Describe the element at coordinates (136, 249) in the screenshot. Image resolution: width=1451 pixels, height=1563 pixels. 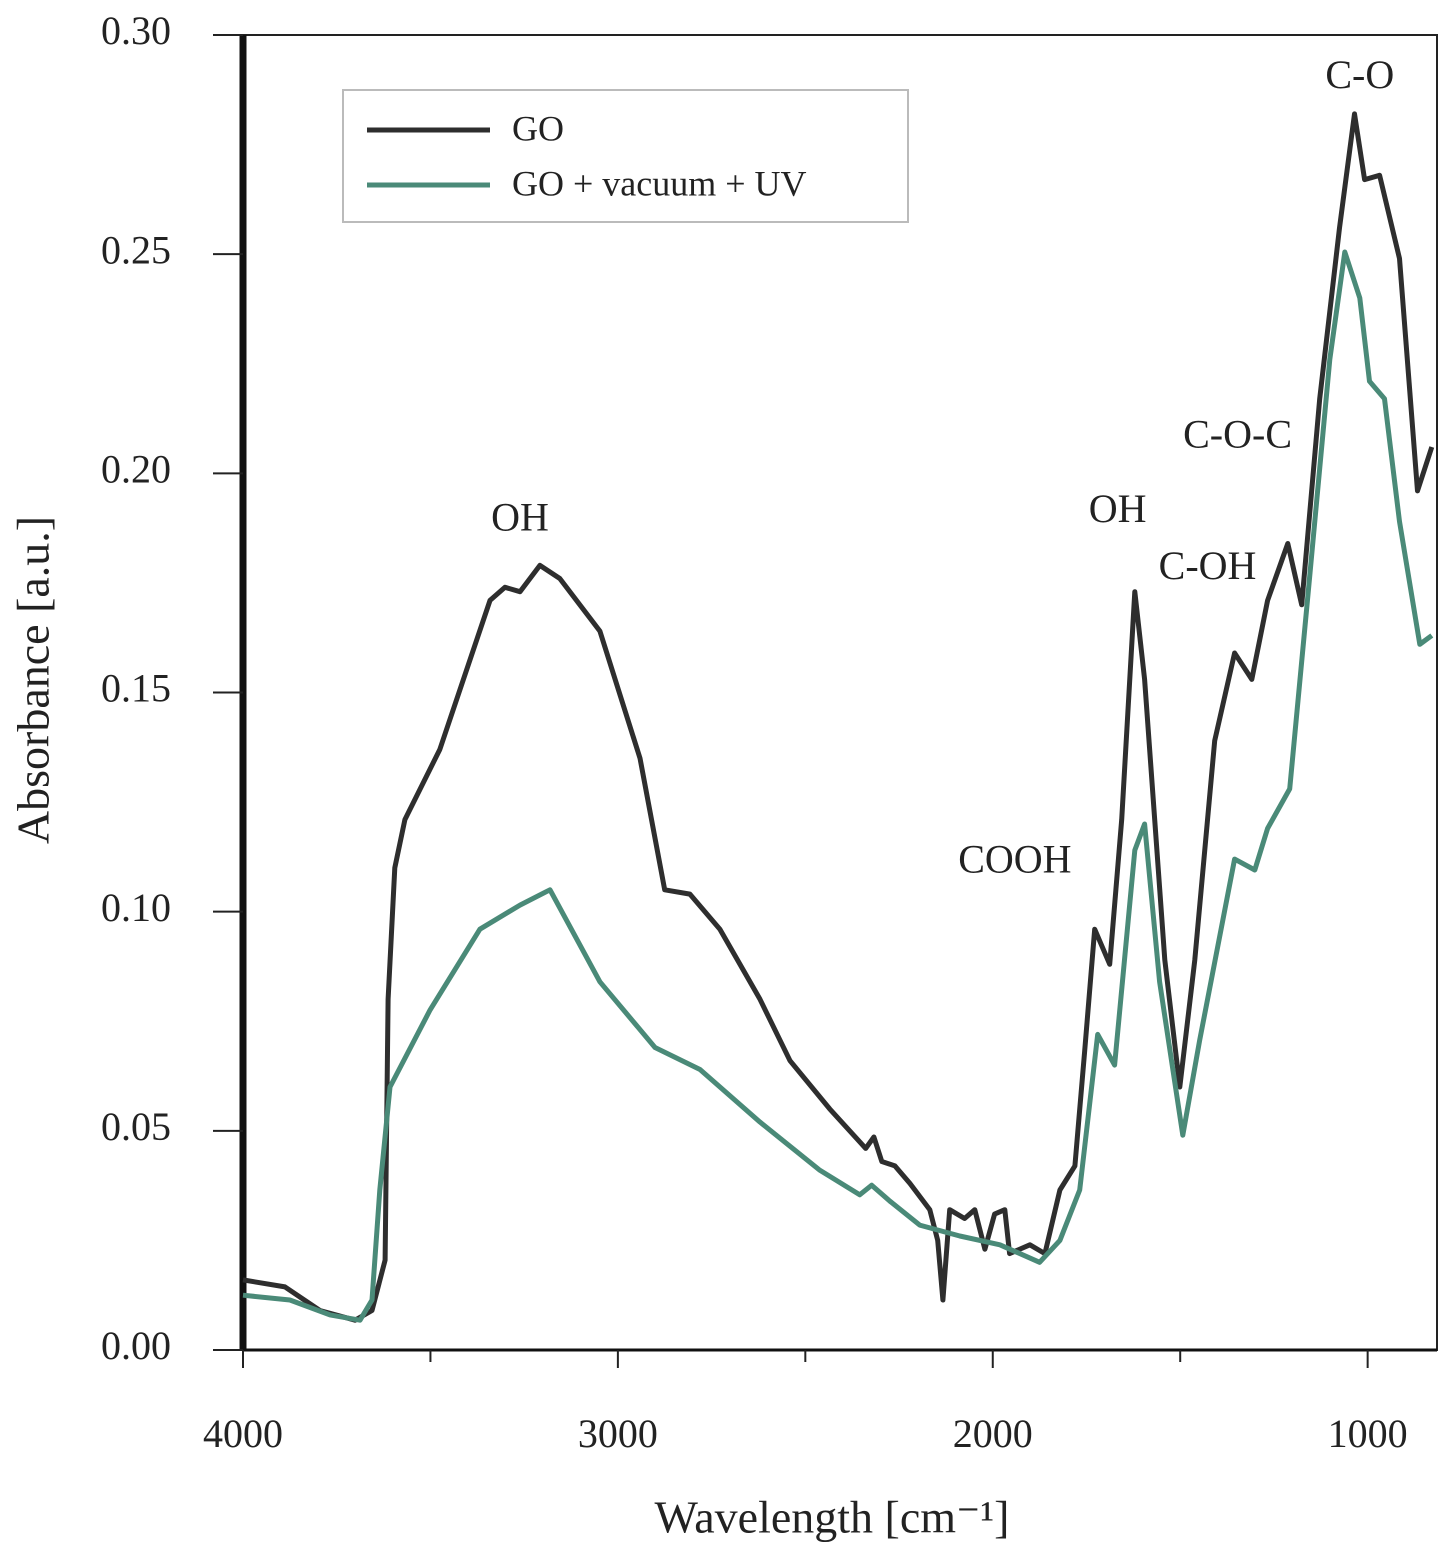
I see `y-tick-label: 0.25` at that location.